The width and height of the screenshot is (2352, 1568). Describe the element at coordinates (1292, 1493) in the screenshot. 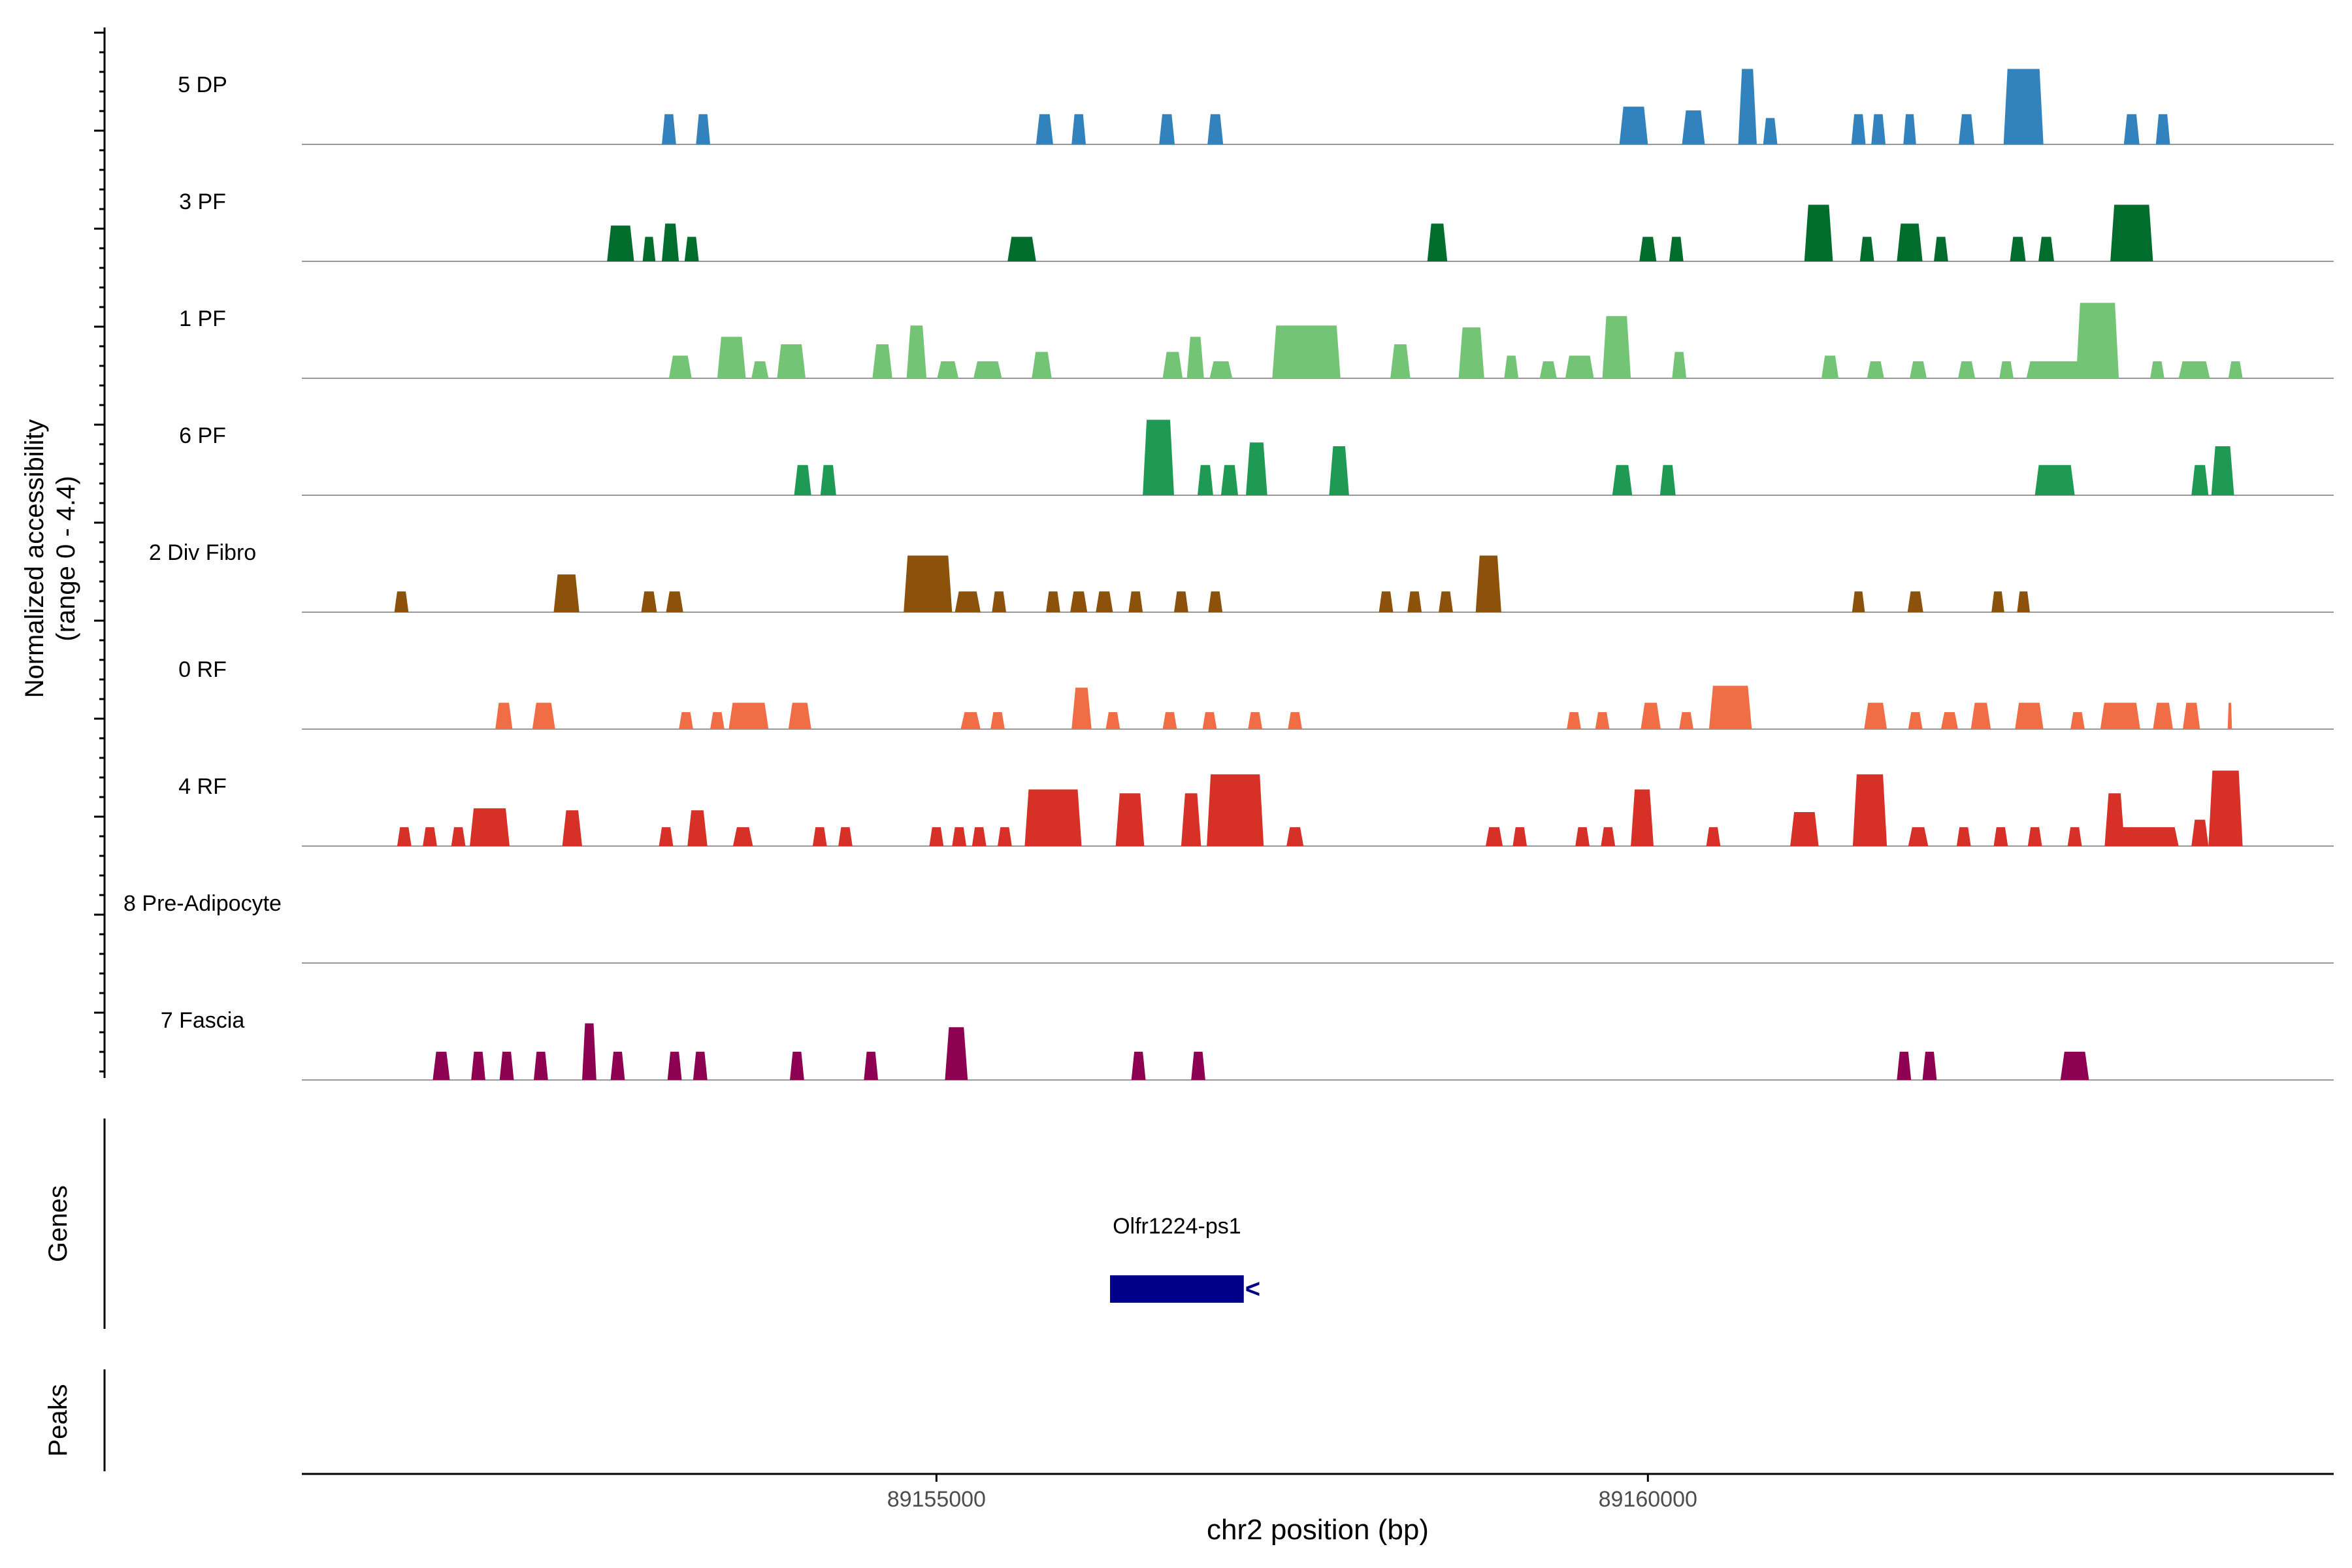

I see `x-axis-ticks: 89155000 89160000` at that location.